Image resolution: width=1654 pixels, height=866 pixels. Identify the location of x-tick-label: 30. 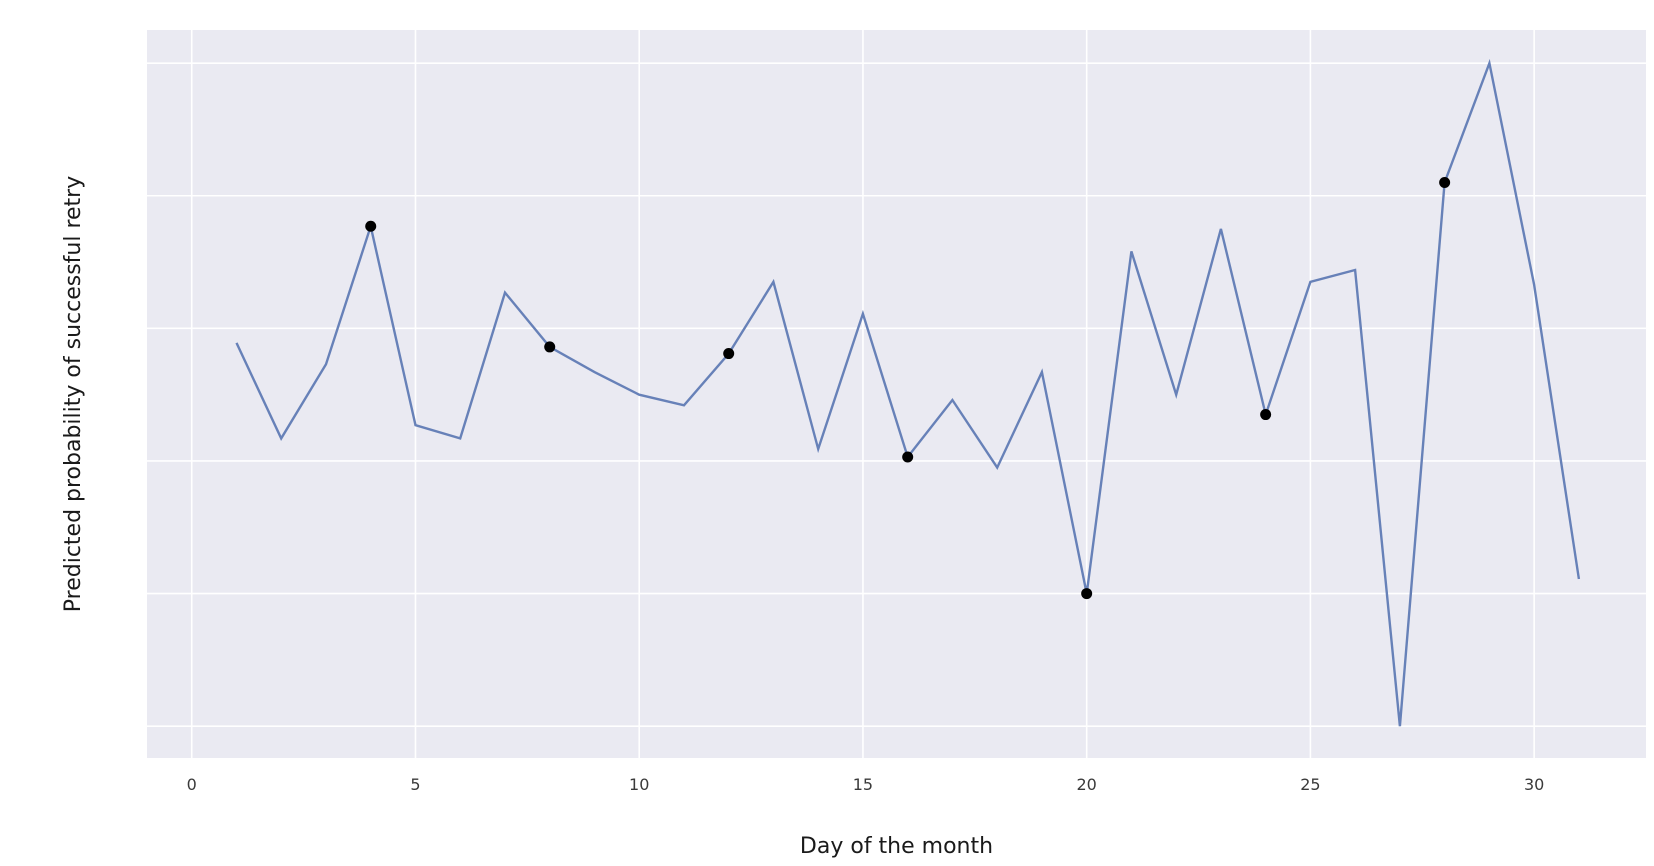
(1534, 784).